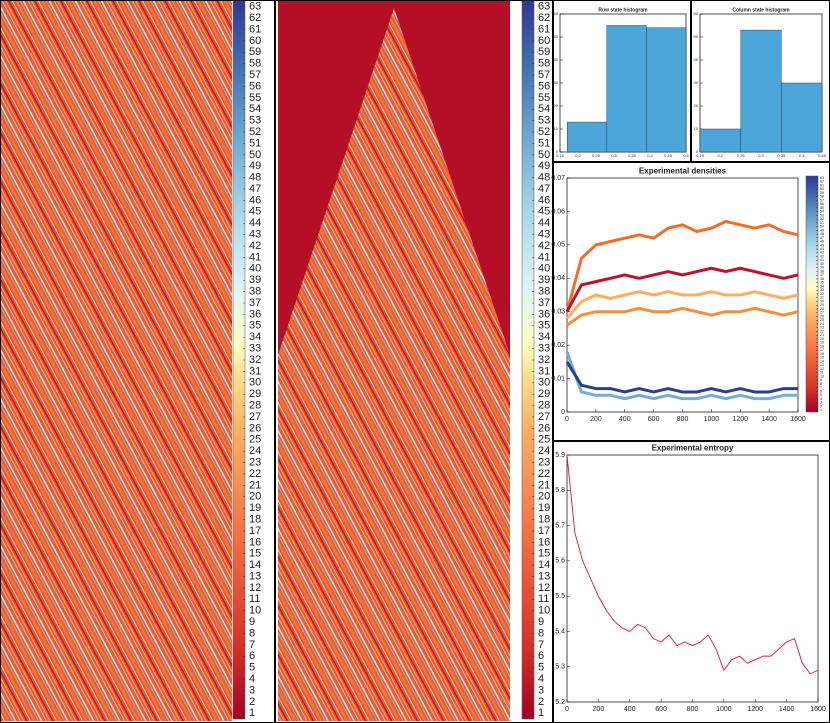 The image size is (830, 723). I want to click on colorbar-tick-label: 2, so click(821, 406).